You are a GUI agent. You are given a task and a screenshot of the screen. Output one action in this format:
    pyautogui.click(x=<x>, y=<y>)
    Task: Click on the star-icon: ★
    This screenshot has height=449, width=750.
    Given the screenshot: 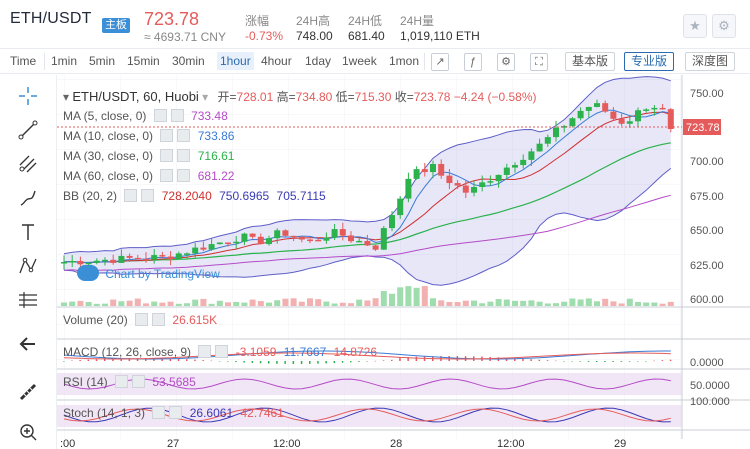 What is the action you would take?
    pyautogui.click(x=695, y=26)
    